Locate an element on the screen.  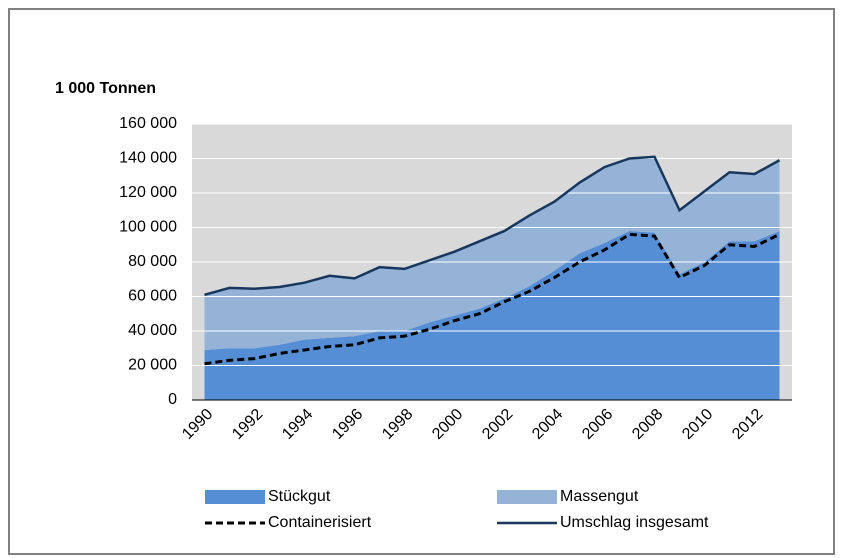
y-tick-label: 20 000 is located at coordinates (152, 365).